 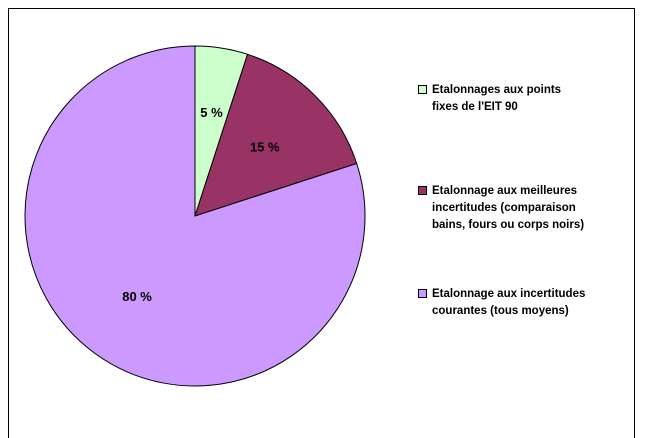 What do you see at coordinates (475, 107) in the screenshot?
I see `legend-text-line: fixes de l'EIT 90` at bounding box center [475, 107].